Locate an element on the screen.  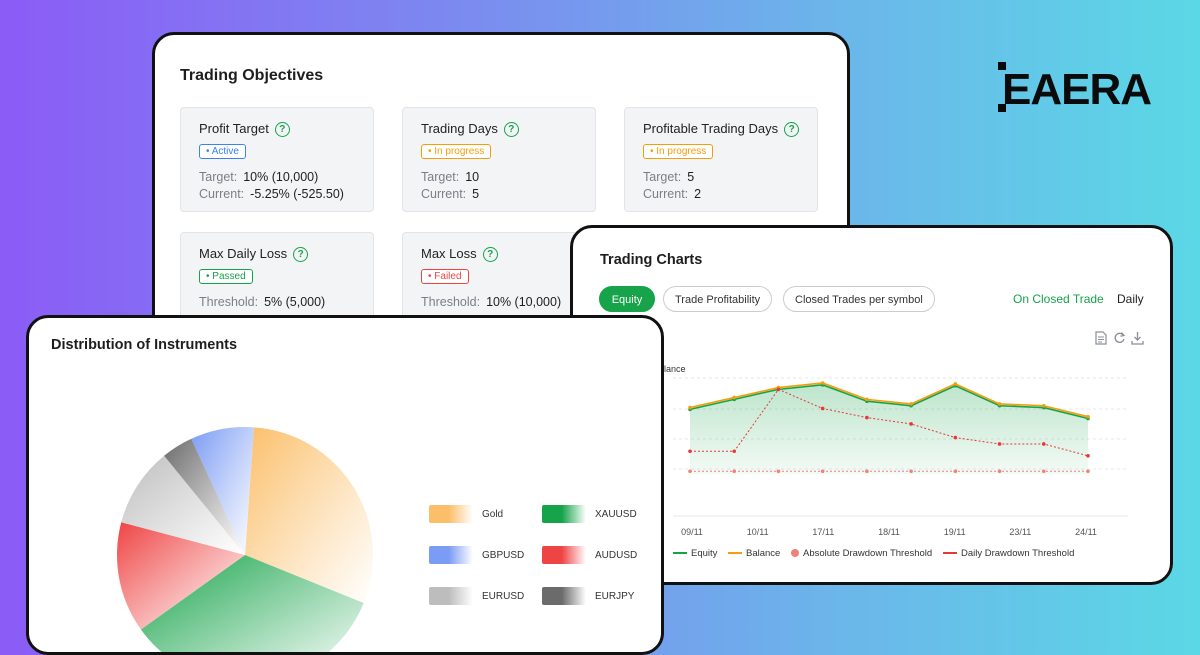
legend-swatch-gbpusd is located at coordinates (451, 555).